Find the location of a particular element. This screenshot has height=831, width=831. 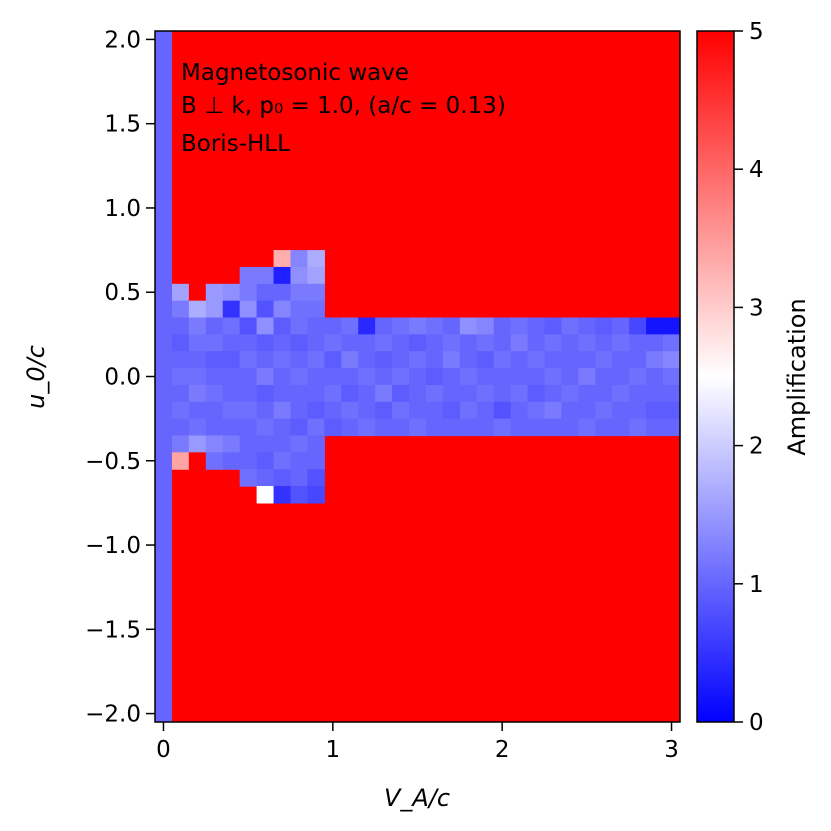

y-tick-label: −2.0 is located at coordinates (113, 715).